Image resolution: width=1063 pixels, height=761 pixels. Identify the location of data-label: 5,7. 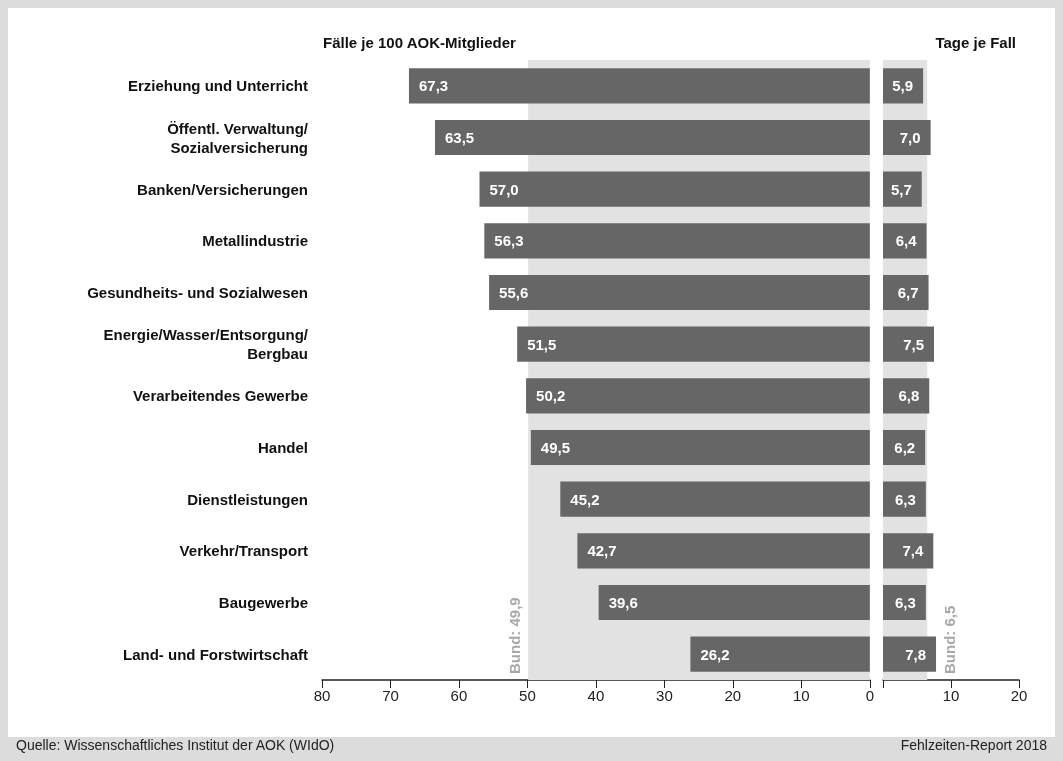
(901, 189).